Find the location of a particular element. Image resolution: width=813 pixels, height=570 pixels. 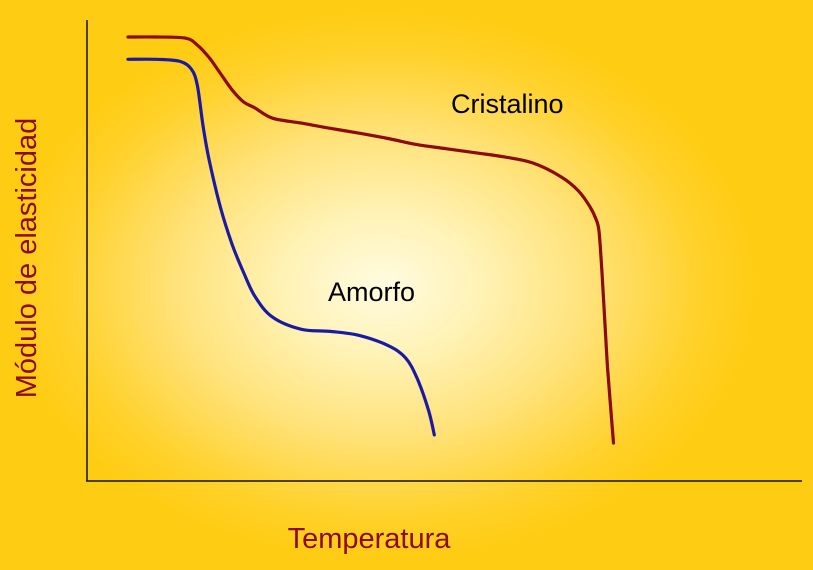

series-label-amorfo: Amorfo is located at coordinates (371, 292).